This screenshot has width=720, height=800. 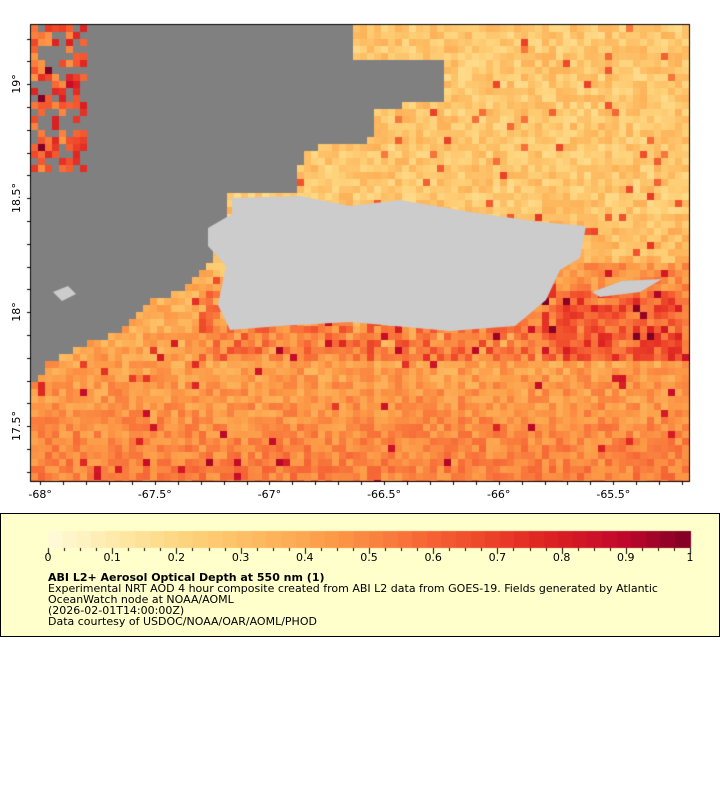 I want to click on legend-time: (2026-02-01T14:00:00Z), so click(x=116, y=610).